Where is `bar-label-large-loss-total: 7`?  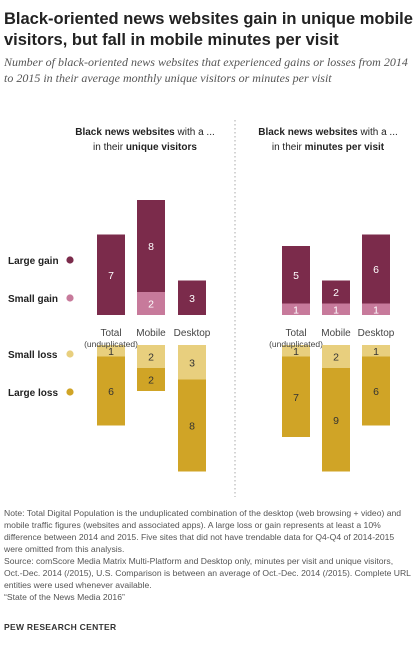 bar-label-large-loss-total: 7 is located at coordinates (296, 398).